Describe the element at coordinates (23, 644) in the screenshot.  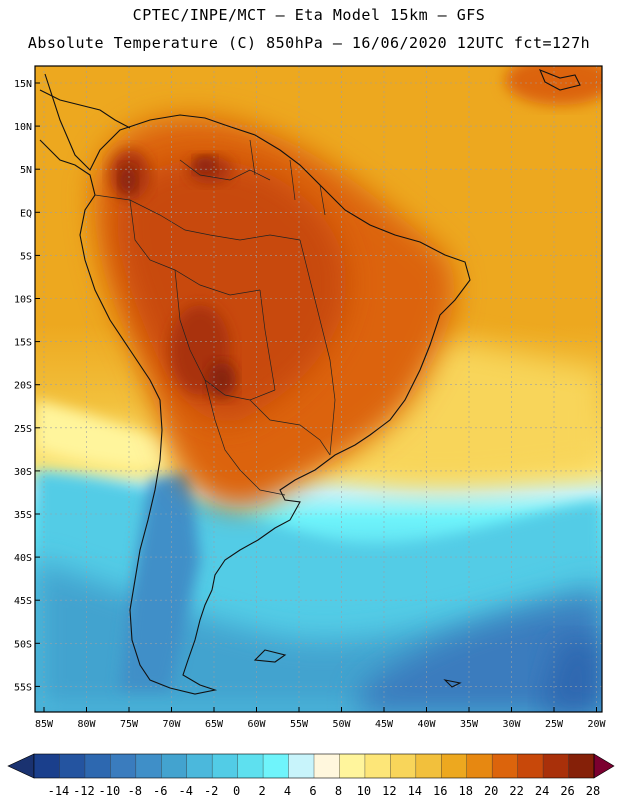
I see `lat-label: 50S` at that location.